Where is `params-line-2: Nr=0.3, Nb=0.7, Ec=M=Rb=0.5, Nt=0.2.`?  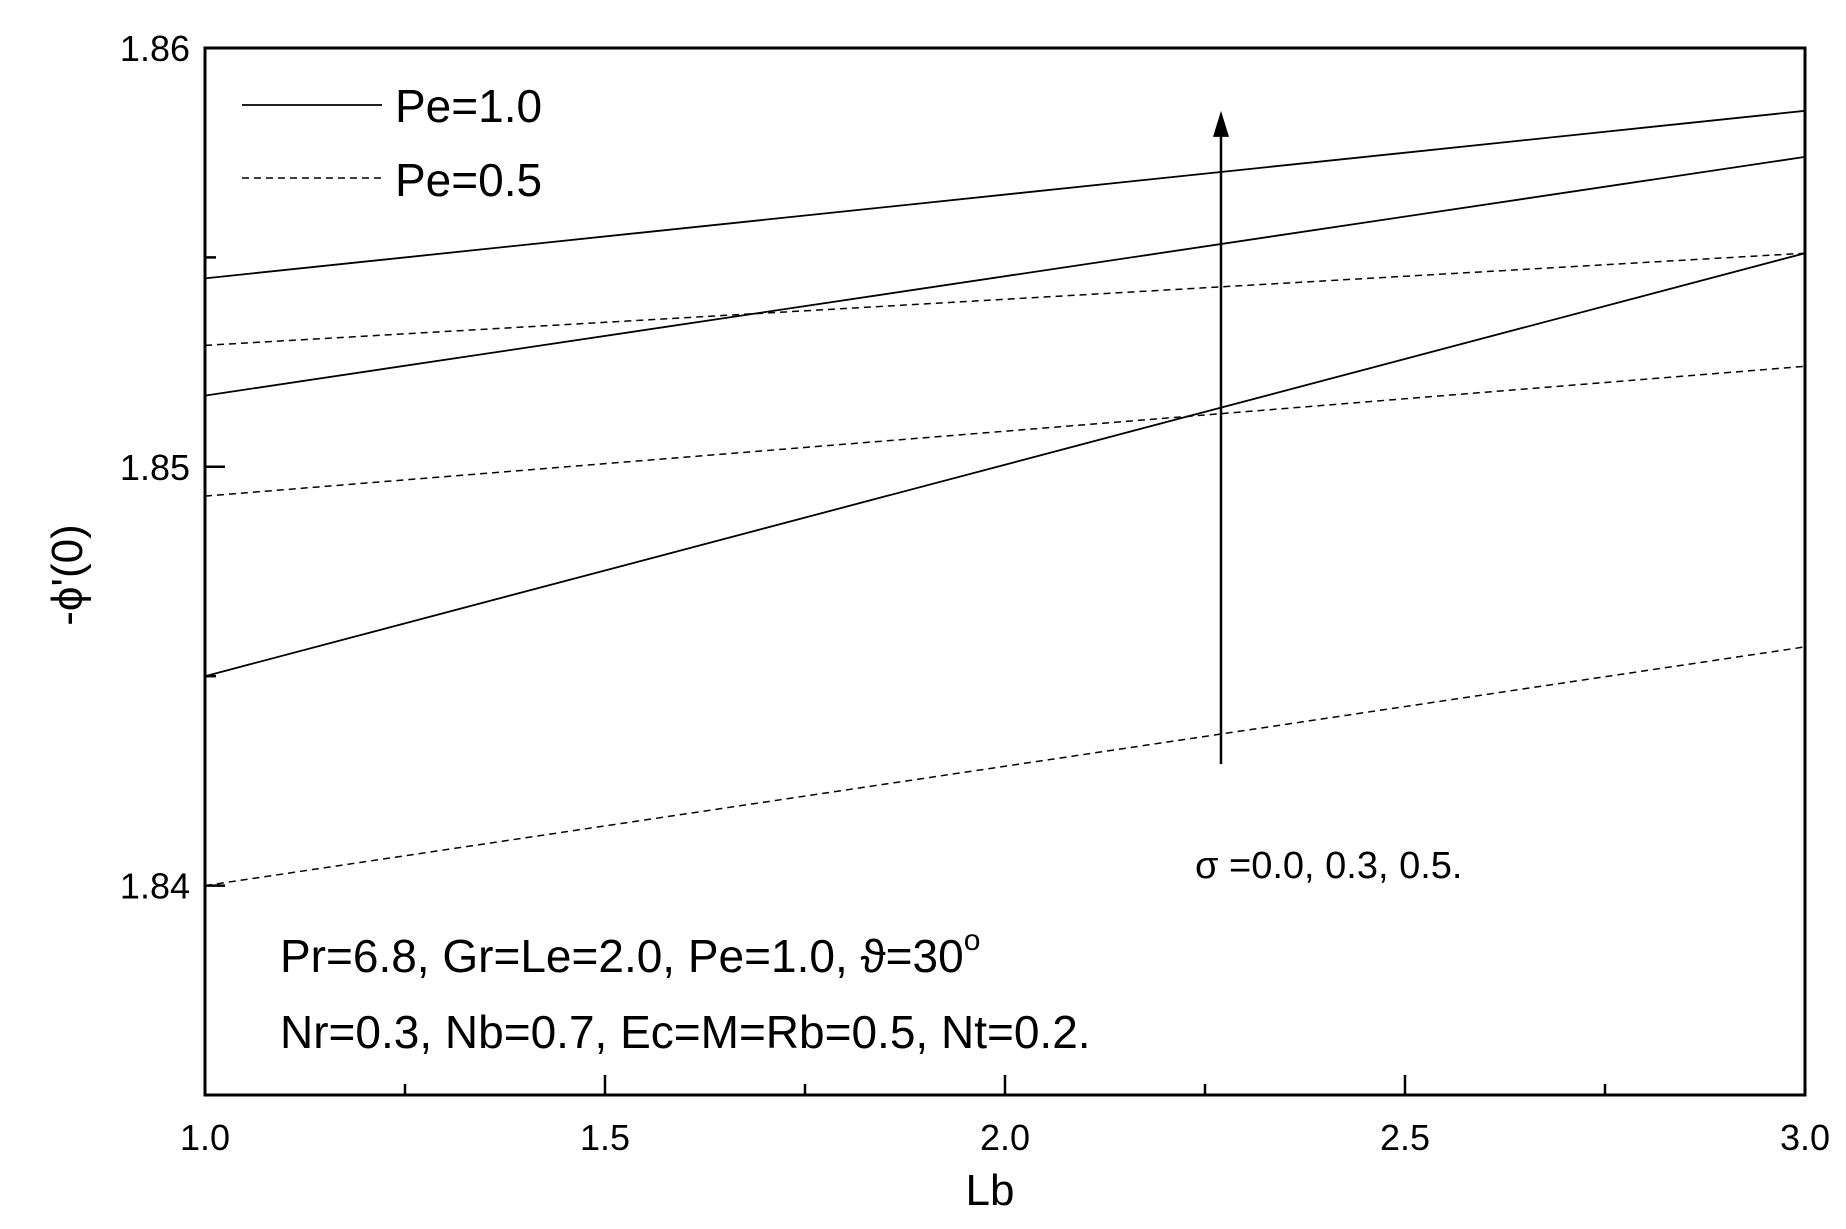 params-line-2: Nr=0.3, Nb=0.7, Ec=M=Rb=0.5, Nt=0.2. is located at coordinates (685, 1032).